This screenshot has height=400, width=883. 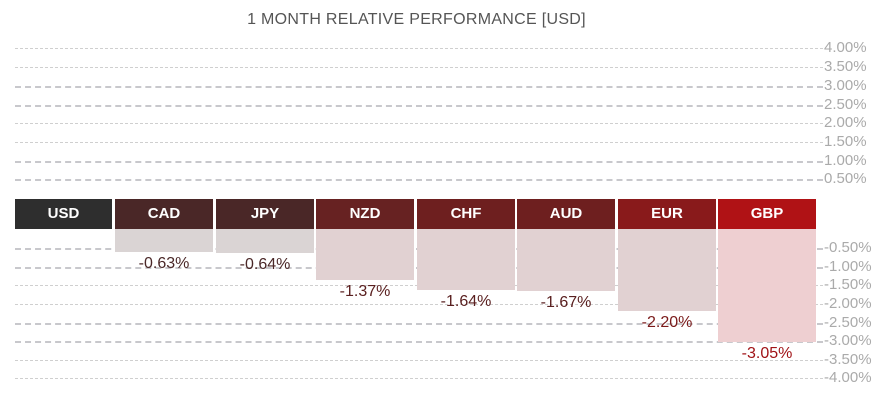 I want to click on category-header-usd: USD, so click(x=63, y=214).